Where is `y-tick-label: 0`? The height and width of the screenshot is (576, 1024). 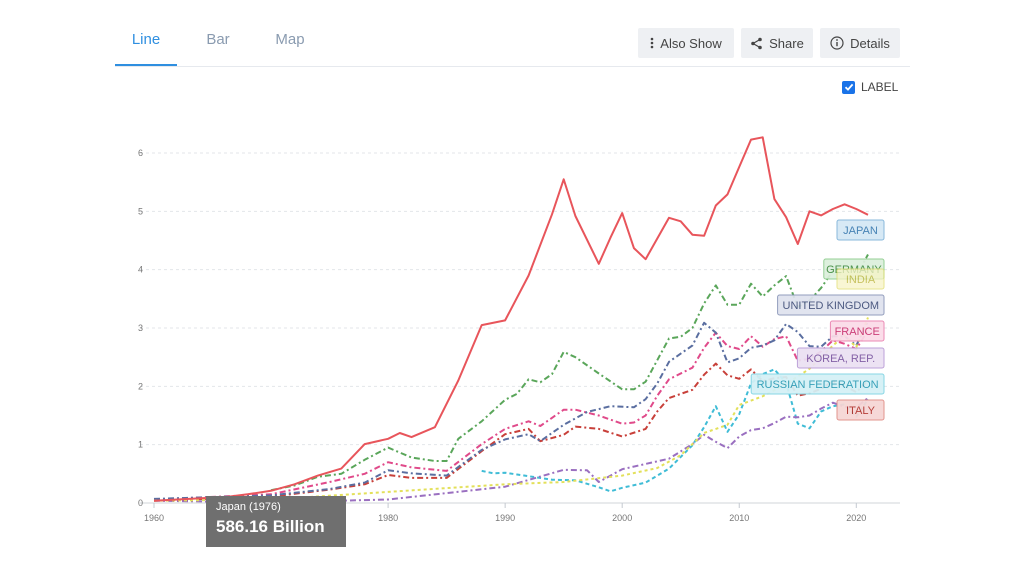 y-tick-label: 0 is located at coordinates (140, 503).